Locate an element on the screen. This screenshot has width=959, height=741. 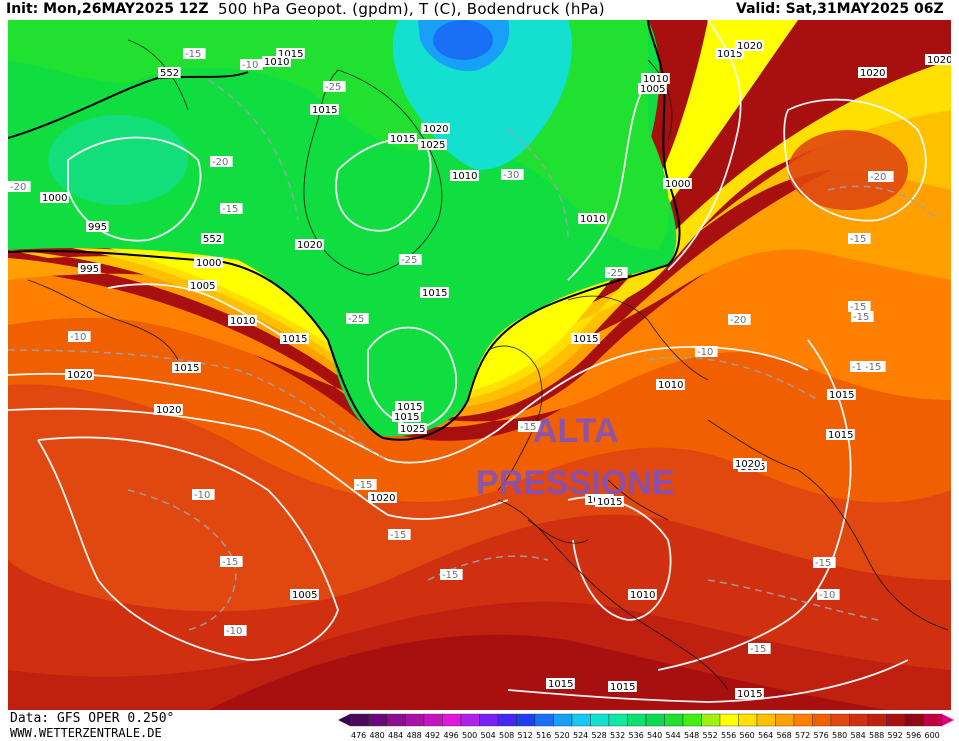
colorbar-tick-label: 572 is located at coordinates (802, 735).